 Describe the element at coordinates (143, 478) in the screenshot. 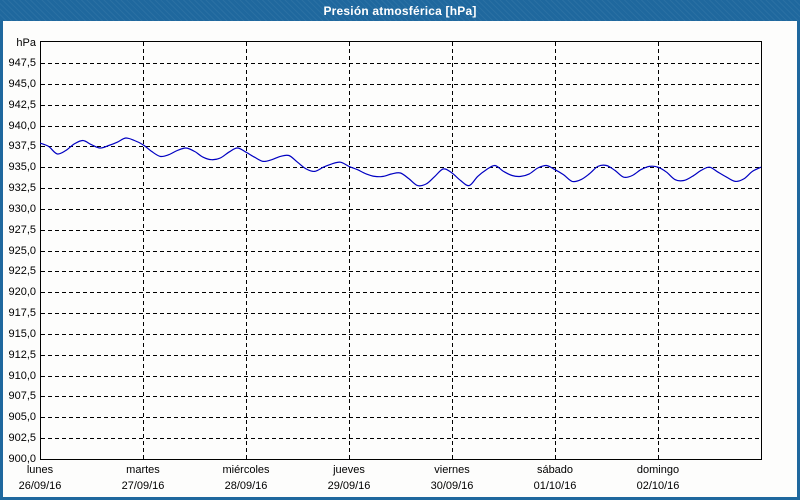

I see `x-tick-label: martes 27/09/16` at that location.